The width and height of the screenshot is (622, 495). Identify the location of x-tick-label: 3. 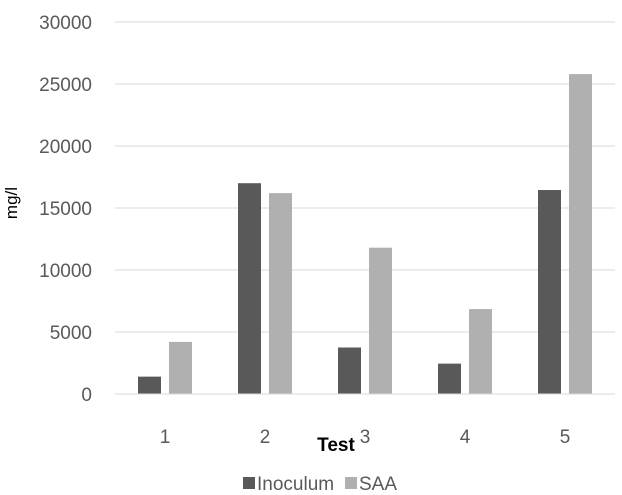
(365, 437).